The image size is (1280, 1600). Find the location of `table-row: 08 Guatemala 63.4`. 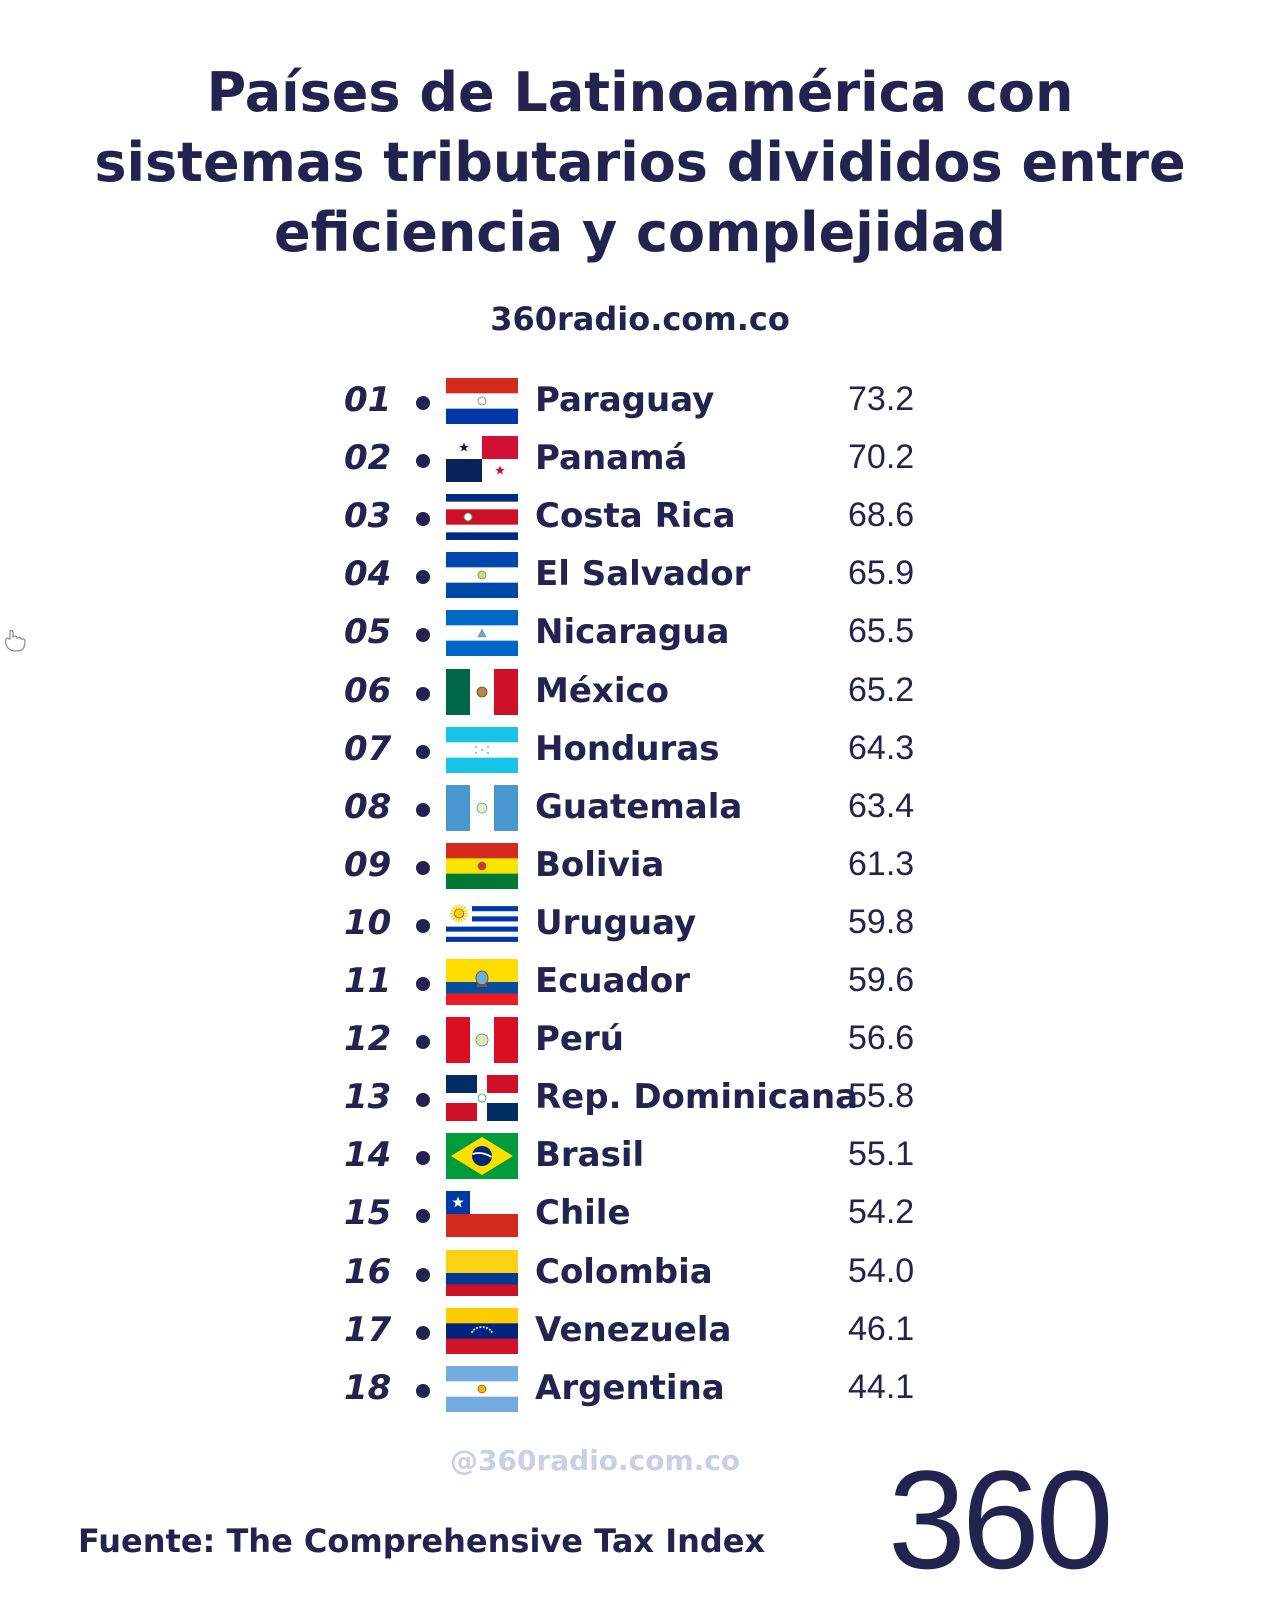

table-row: 08 Guatemala 63.4 is located at coordinates (640, 813).